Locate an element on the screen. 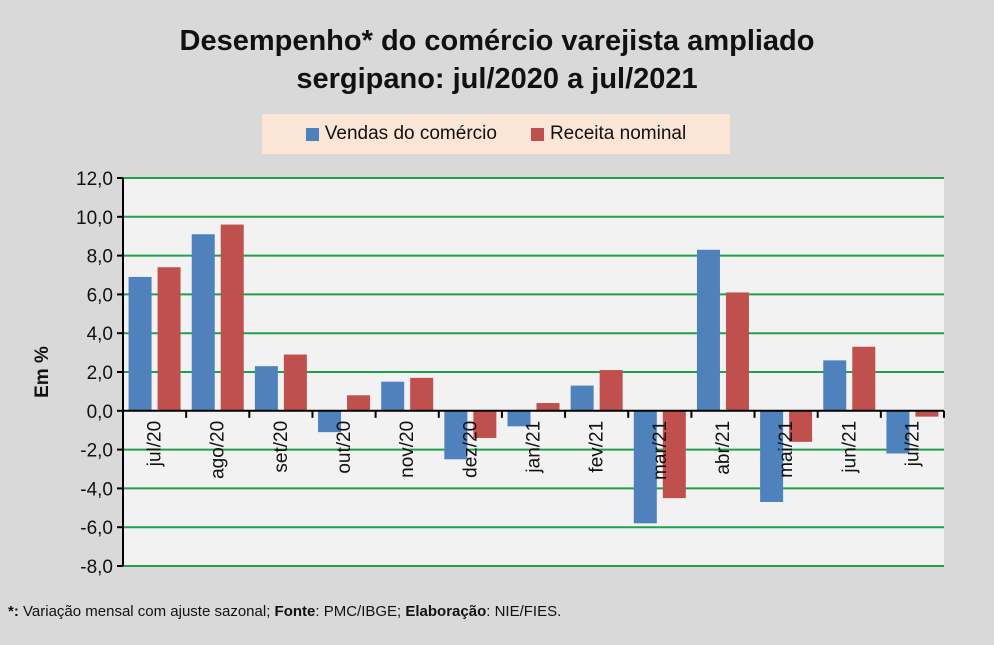 This screenshot has width=994, height=645. x-tick-label: mar/21 is located at coordinates (660, 450).